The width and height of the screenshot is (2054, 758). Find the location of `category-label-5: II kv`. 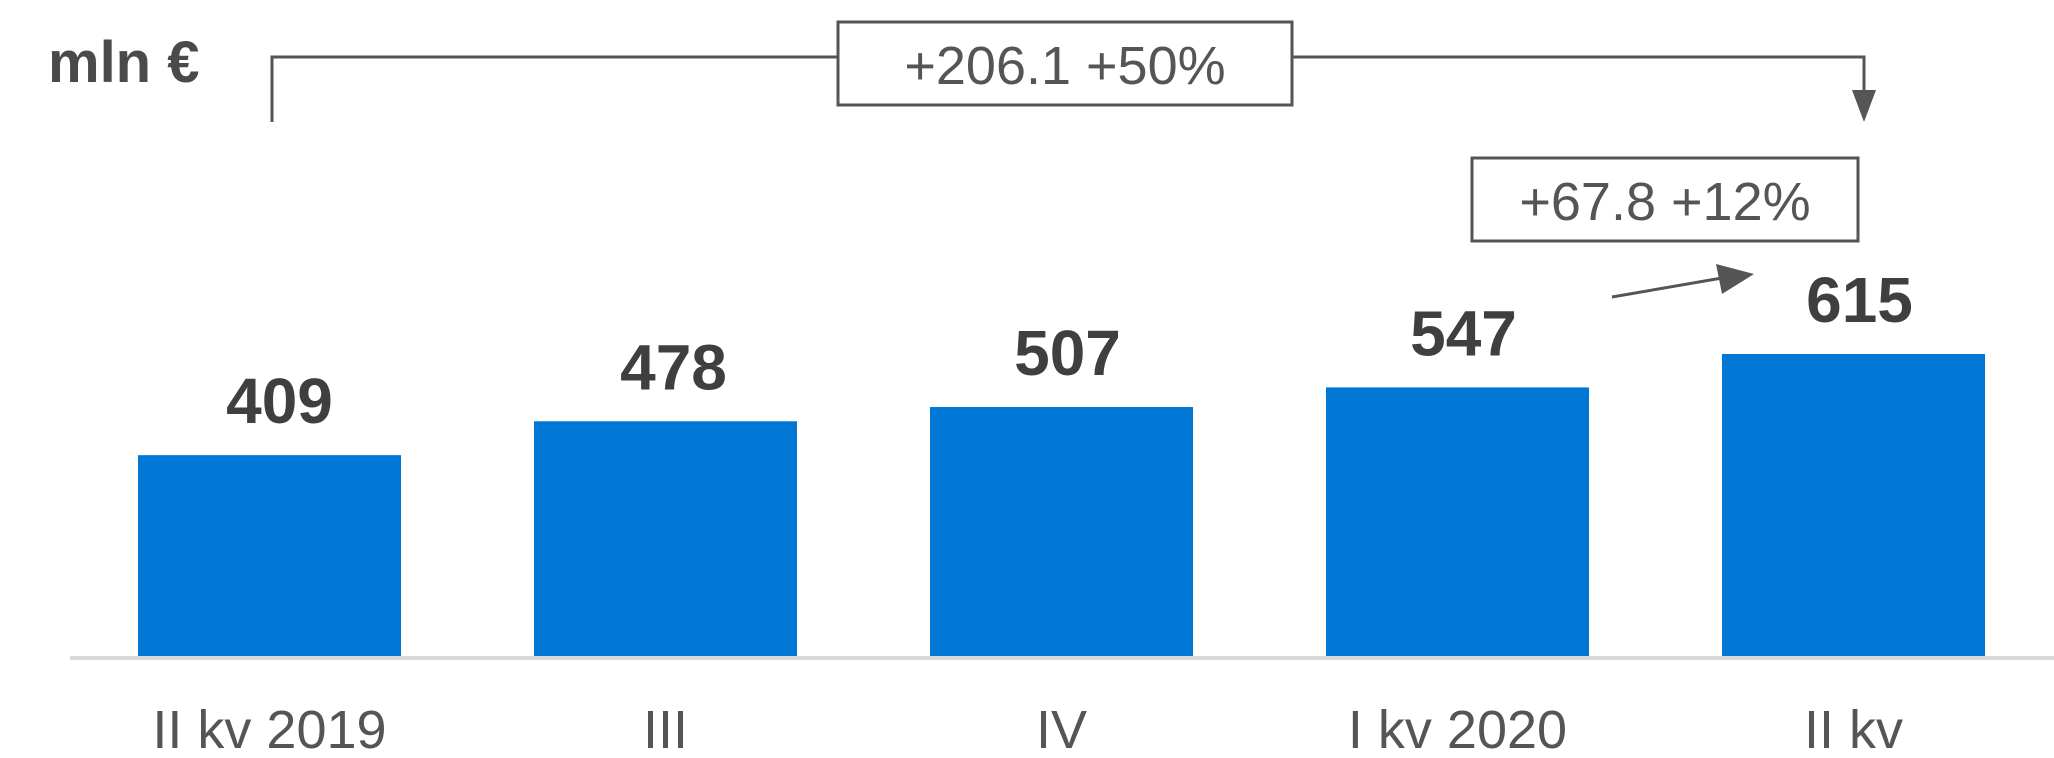

category-label-5: II kv is located at coordinates (1853, 729).